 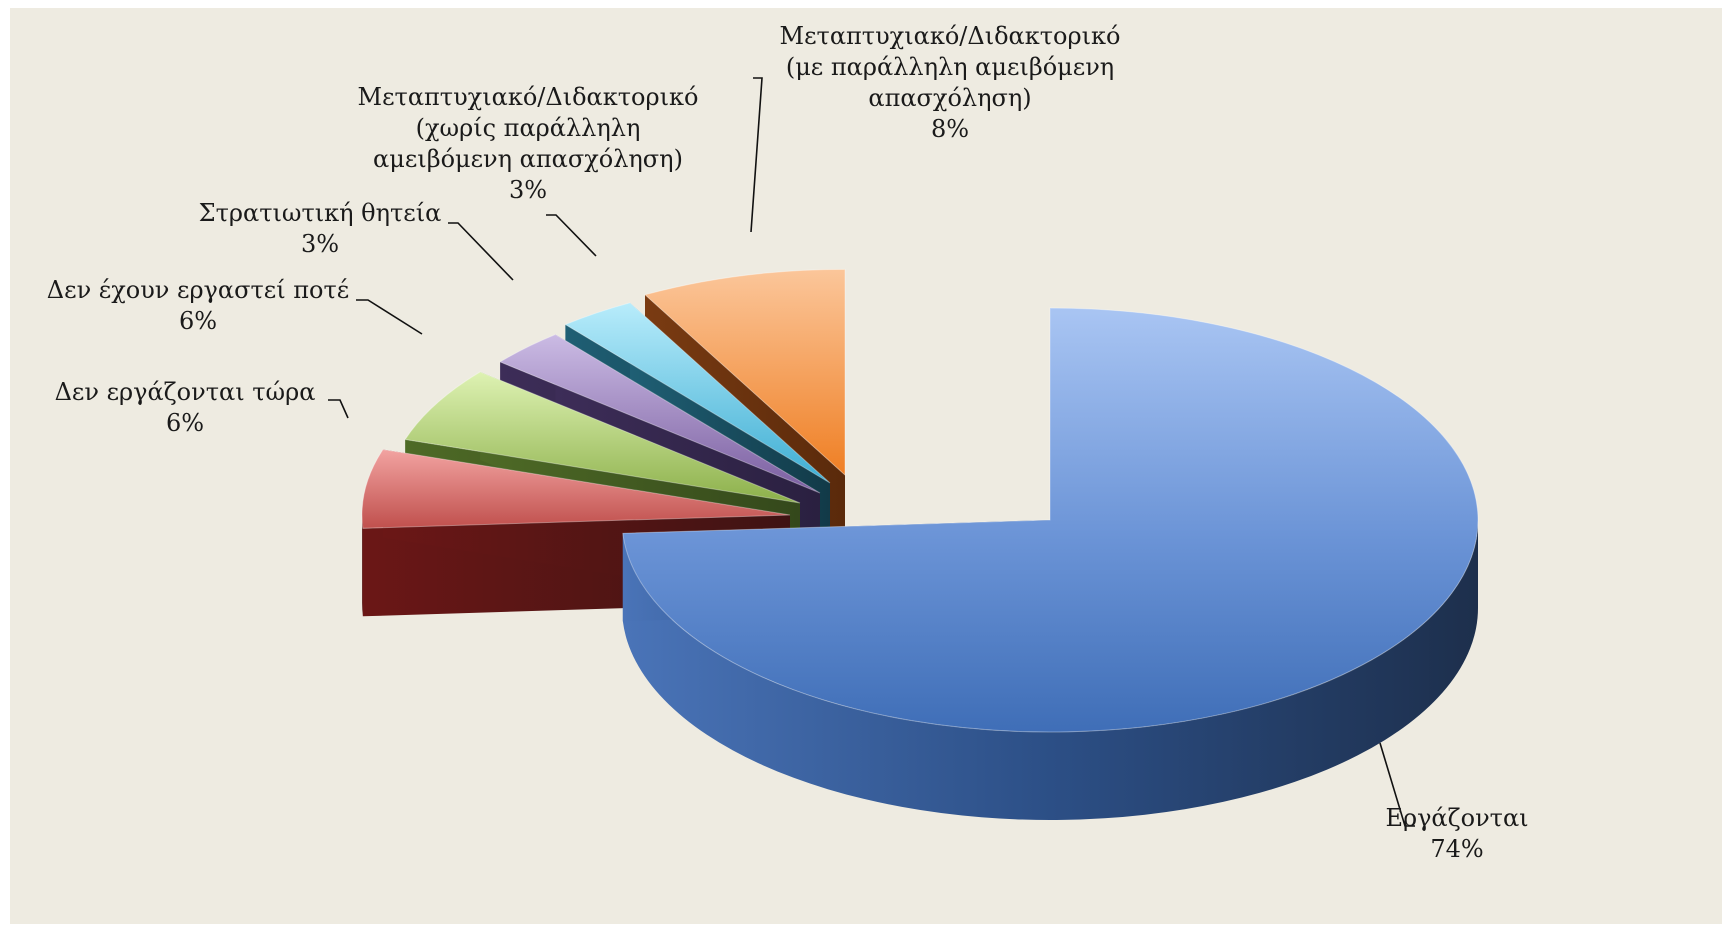 I want to click on data-label-text: Στρατιωτική θητεία 3%, so click(x=320, y=228).